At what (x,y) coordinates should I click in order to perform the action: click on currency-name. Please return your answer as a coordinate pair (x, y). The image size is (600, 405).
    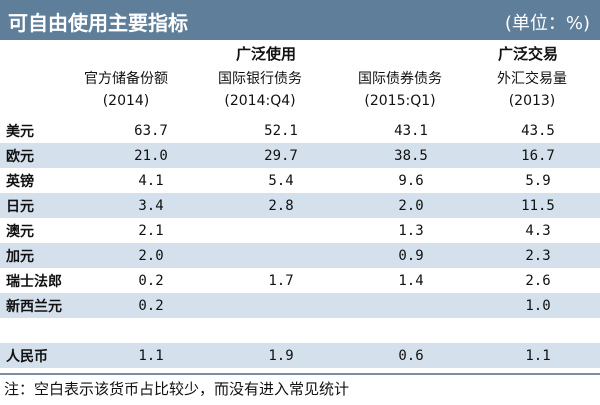
    Looking at the image, I should click on (43, 330).